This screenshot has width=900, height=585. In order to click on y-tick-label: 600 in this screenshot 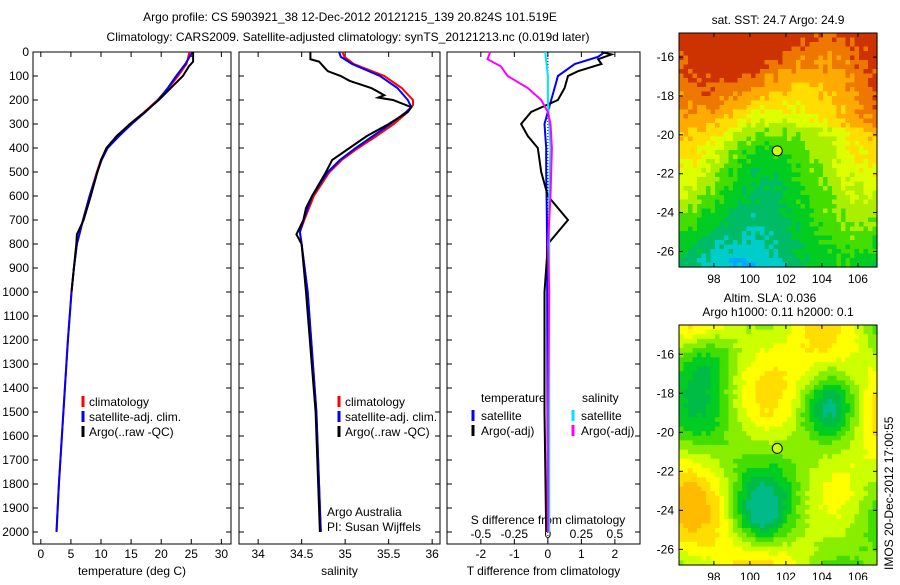, I will do `click(19, 196)`.